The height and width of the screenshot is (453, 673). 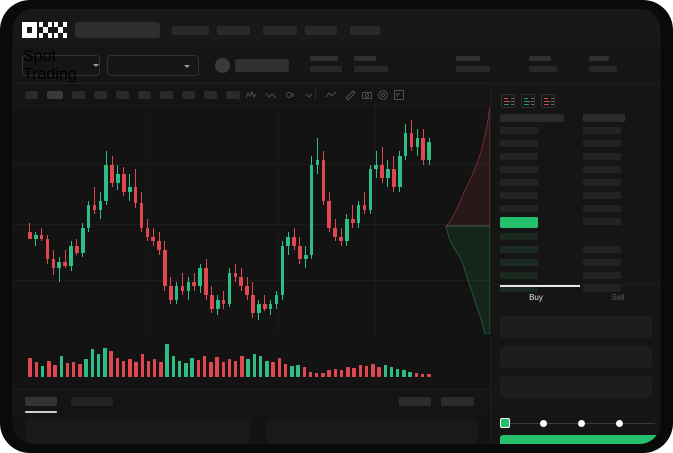 What do you see at coordinates (367, 95) in the screenshot?
I see `camera-icon` at bounding box center [367, 95].